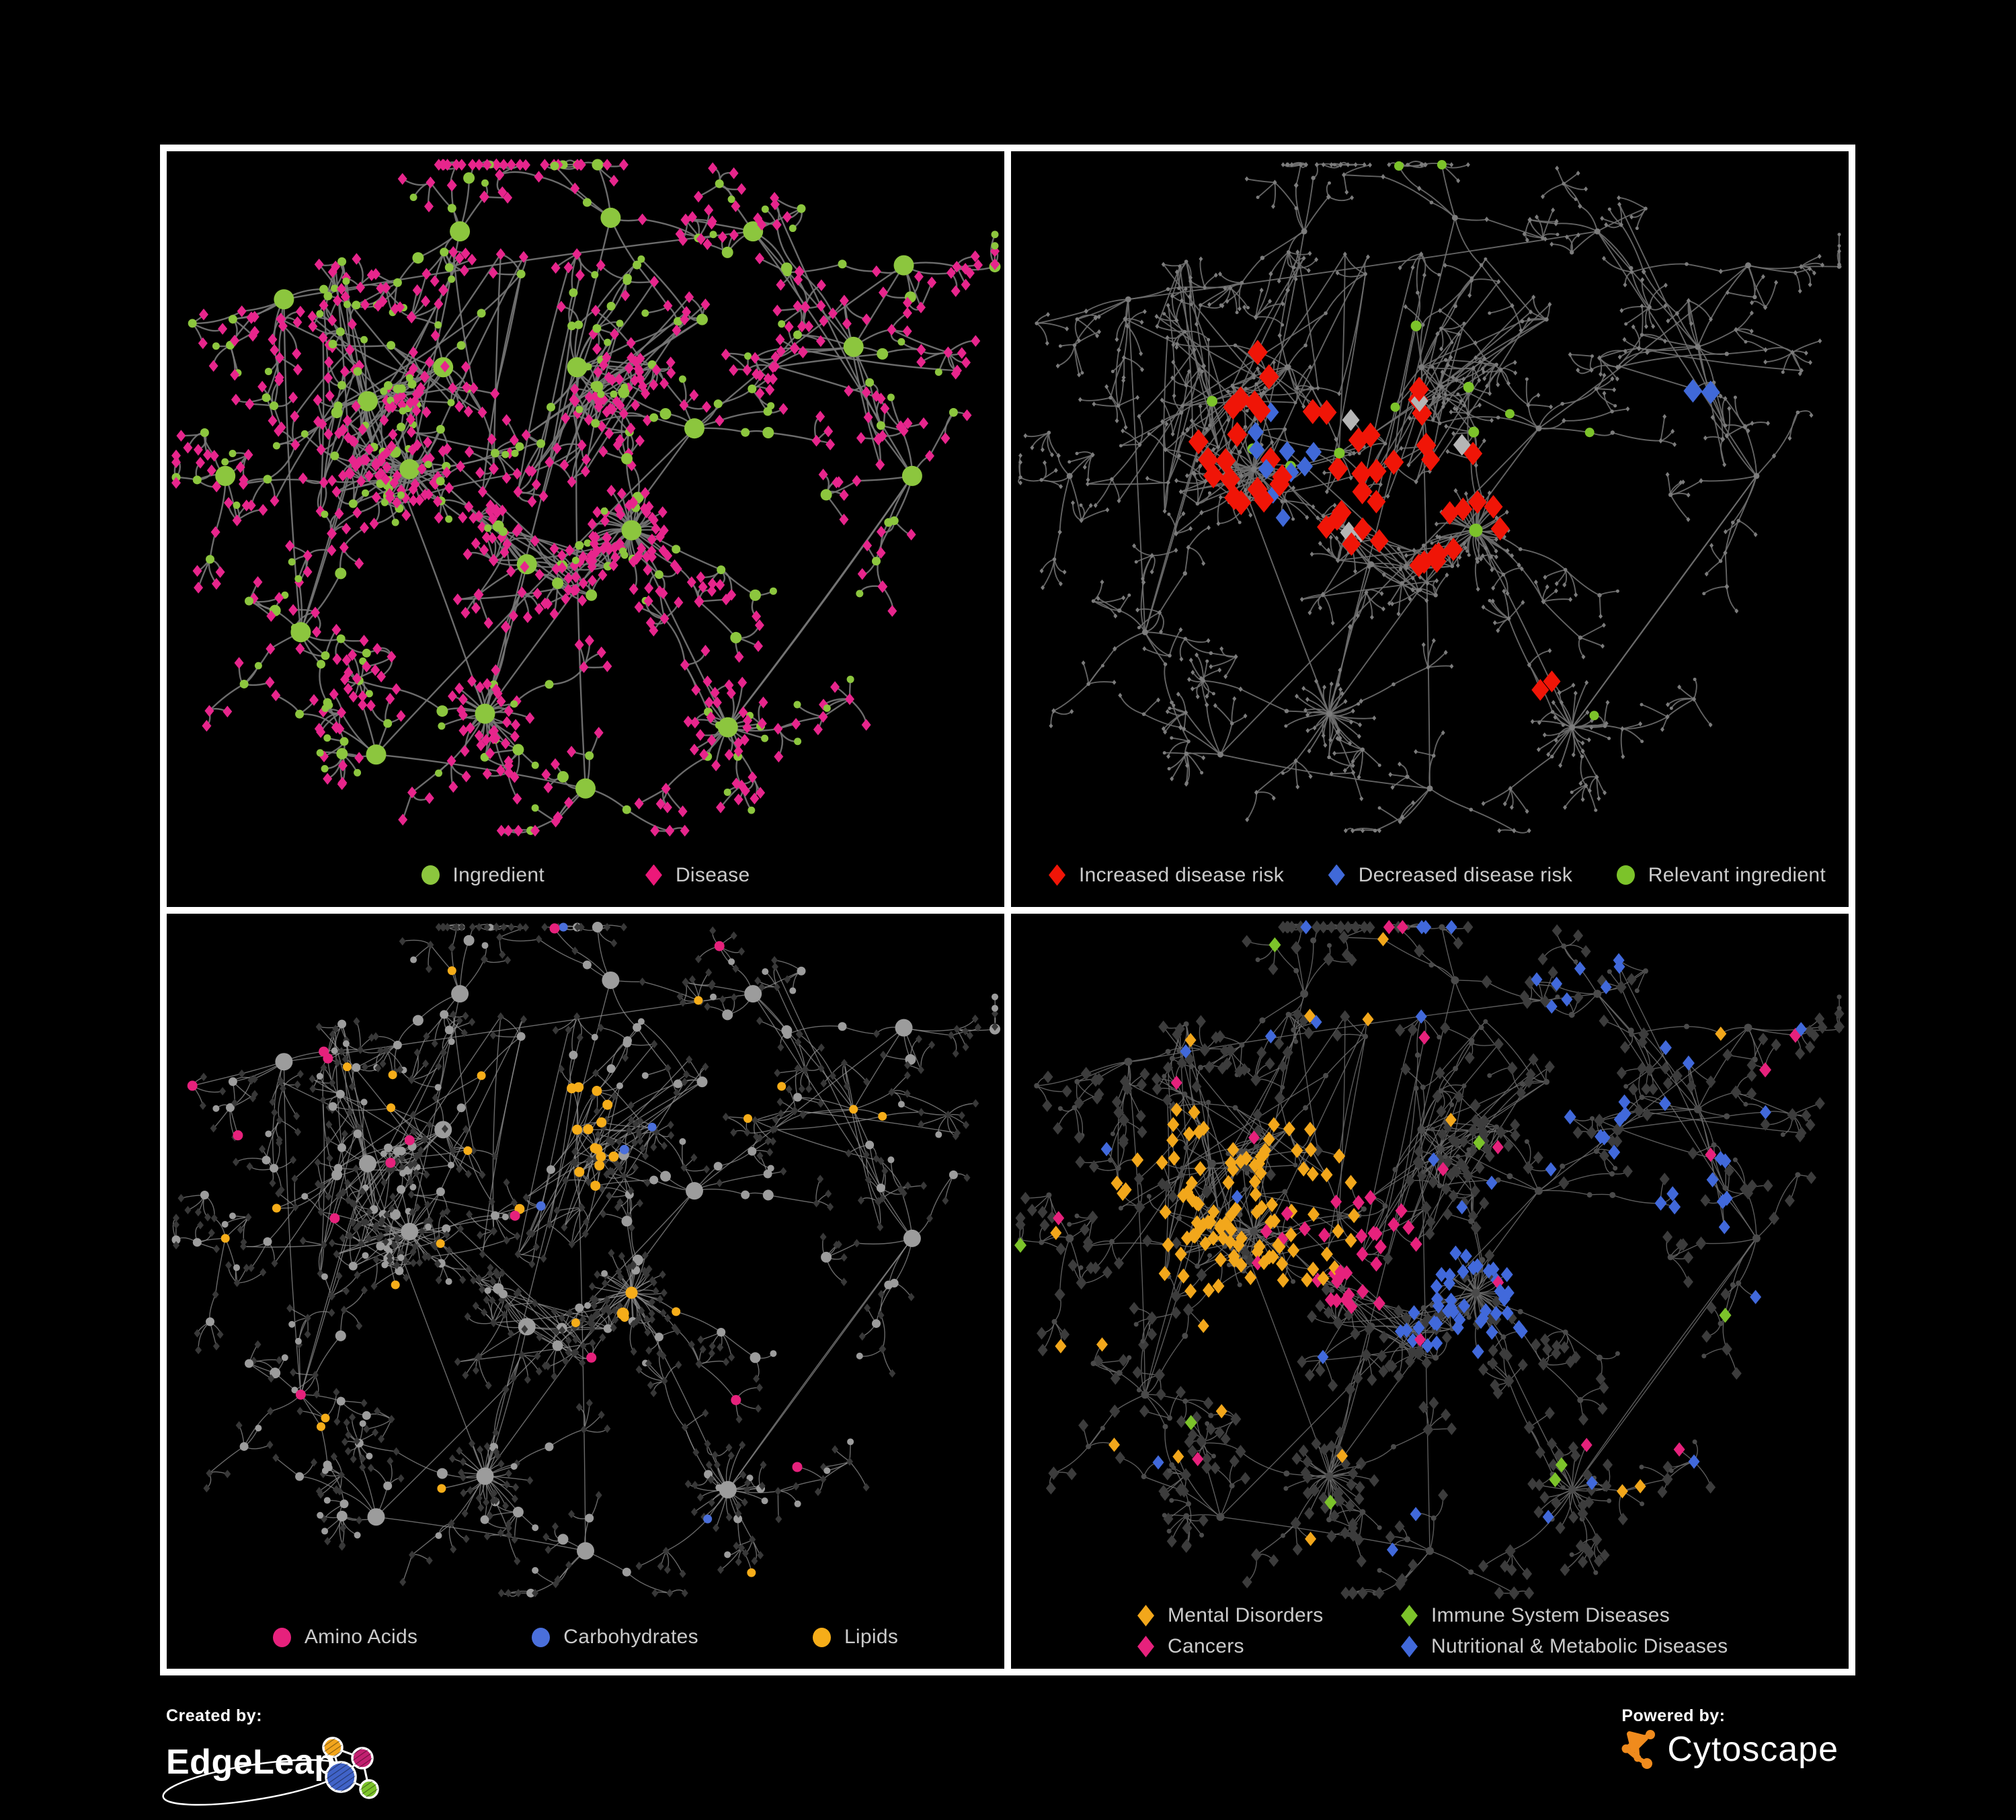 Image resolution: width=2016 pixels, height=1820 pixels. I want to click on legend-nutrient-classes: Amino Acids Carbohydrates Lipids, so click(585, 1637).